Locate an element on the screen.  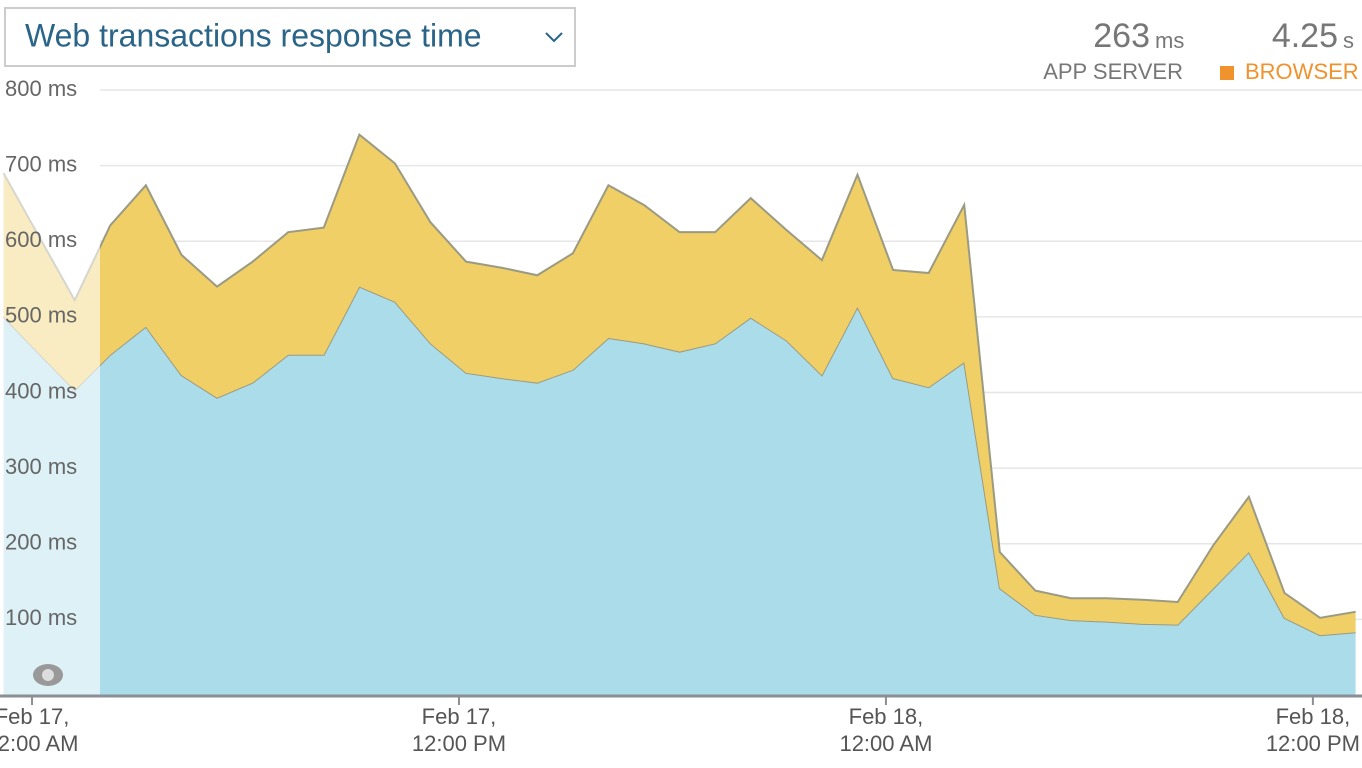
legend-label: APP SERVER is located at coordinates (1113, 71).